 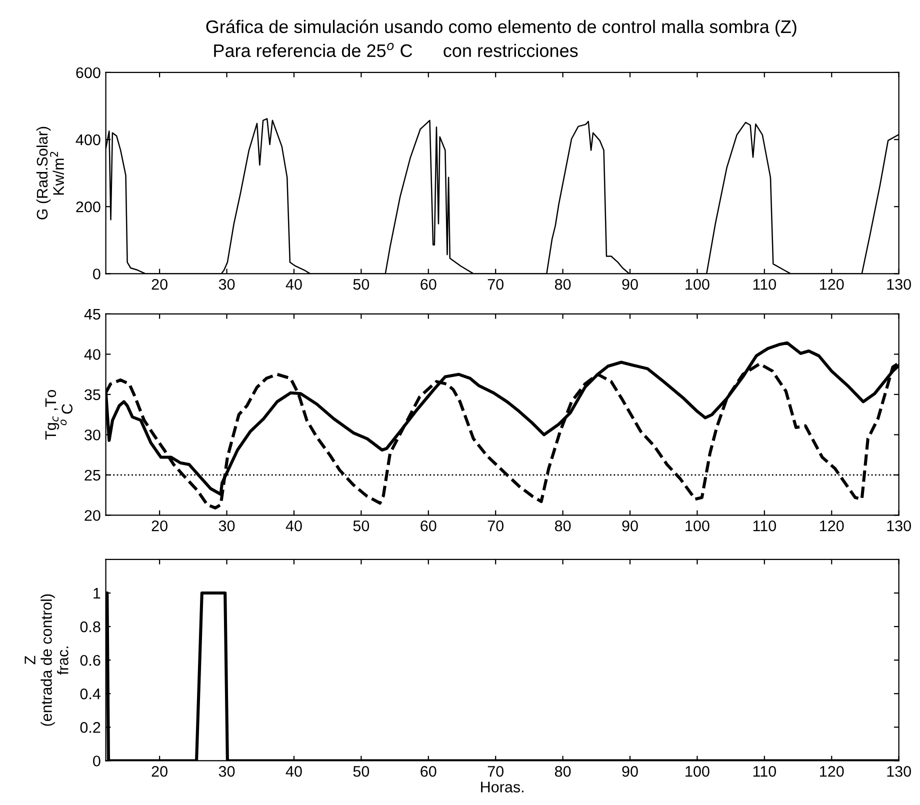 What do you see at coordinates (46, 660) in the screenshot?
I see `y-axis-title: Z (entrada de control) frac.` at bounding box center [46, 660].